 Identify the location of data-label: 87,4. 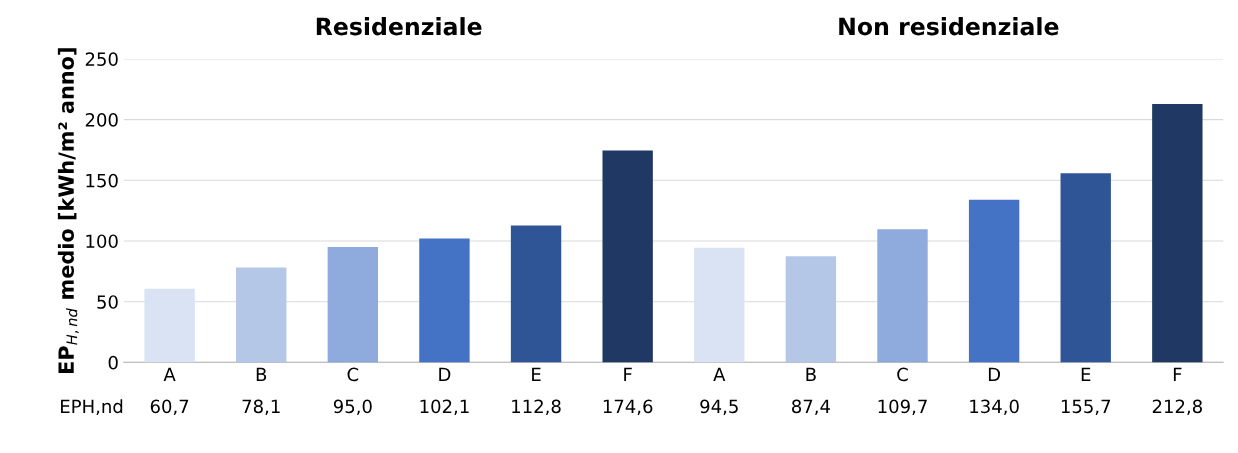
(811, 407).